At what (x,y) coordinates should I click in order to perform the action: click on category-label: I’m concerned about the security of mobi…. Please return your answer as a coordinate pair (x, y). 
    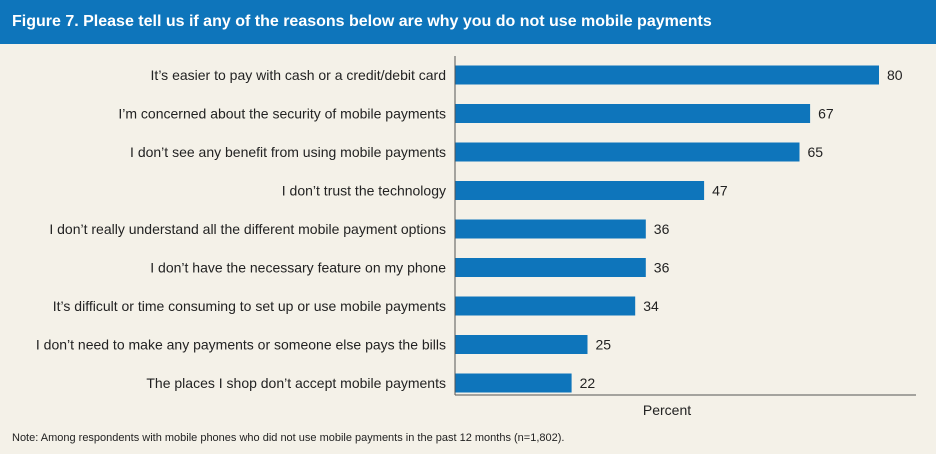
    Looking at the image, I should click on (282, 114).